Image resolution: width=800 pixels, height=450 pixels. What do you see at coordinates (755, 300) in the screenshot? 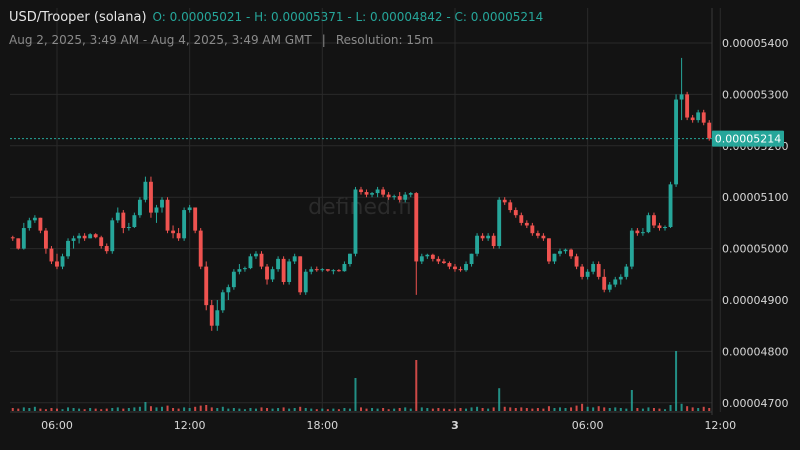
I see `y-tick-label: 0.00004900` at bounding box center [755, 300].